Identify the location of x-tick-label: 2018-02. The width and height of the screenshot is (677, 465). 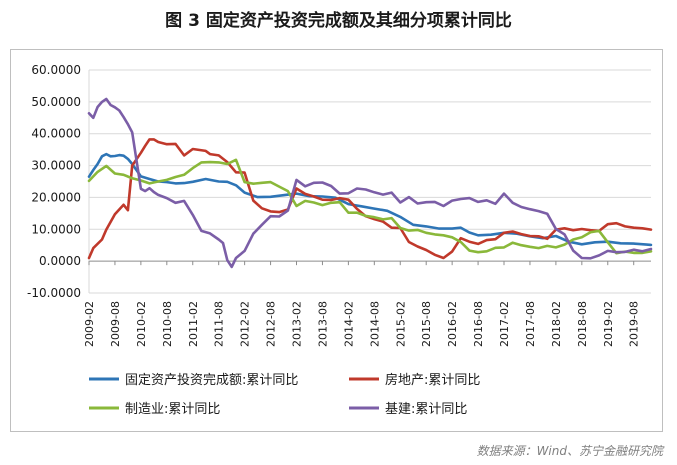
(556, 324).